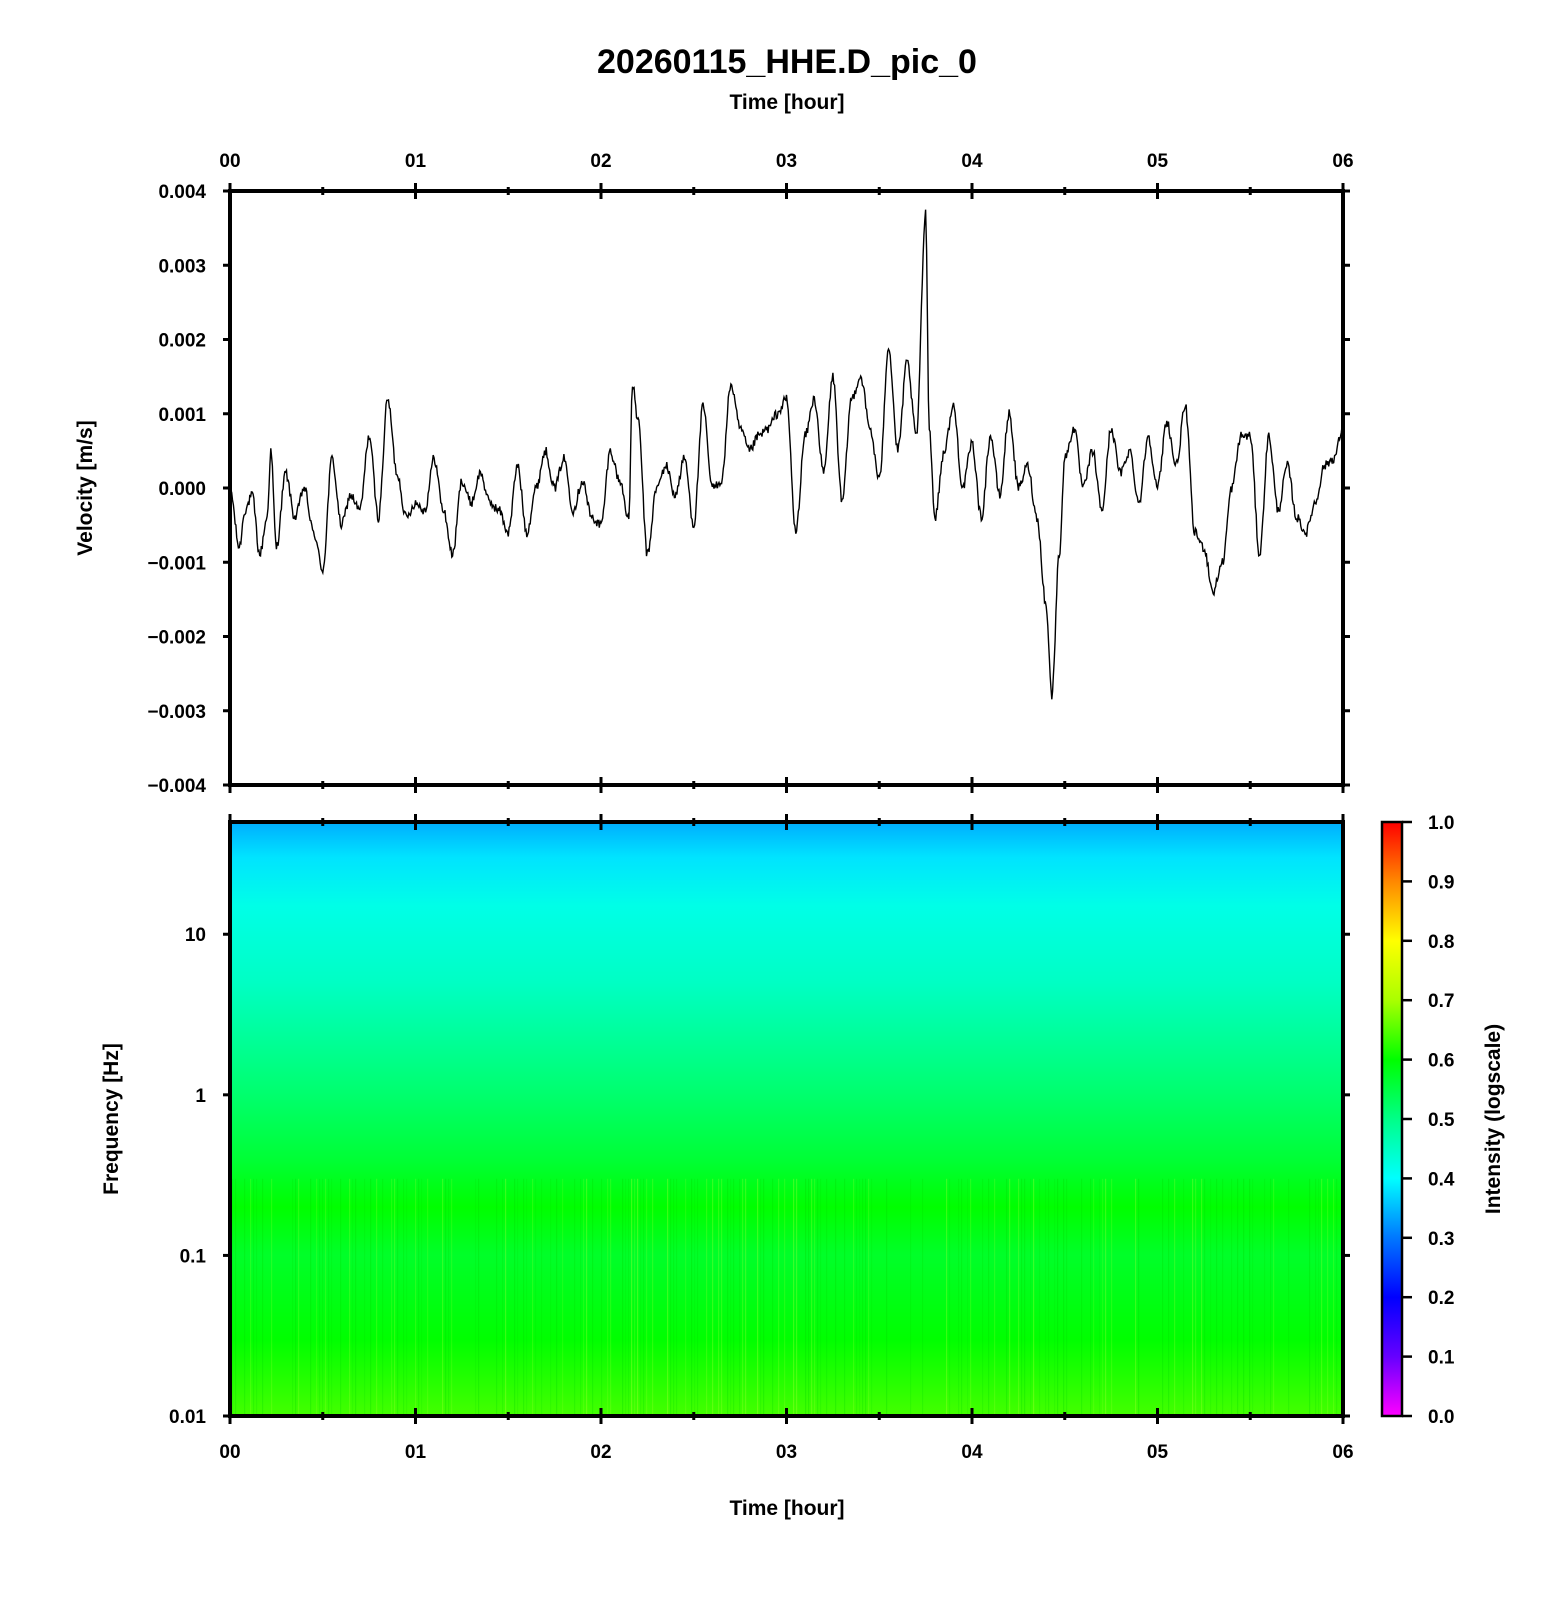  I want to click on bottom-x-tick-label: 06, so click(1342, 1452).